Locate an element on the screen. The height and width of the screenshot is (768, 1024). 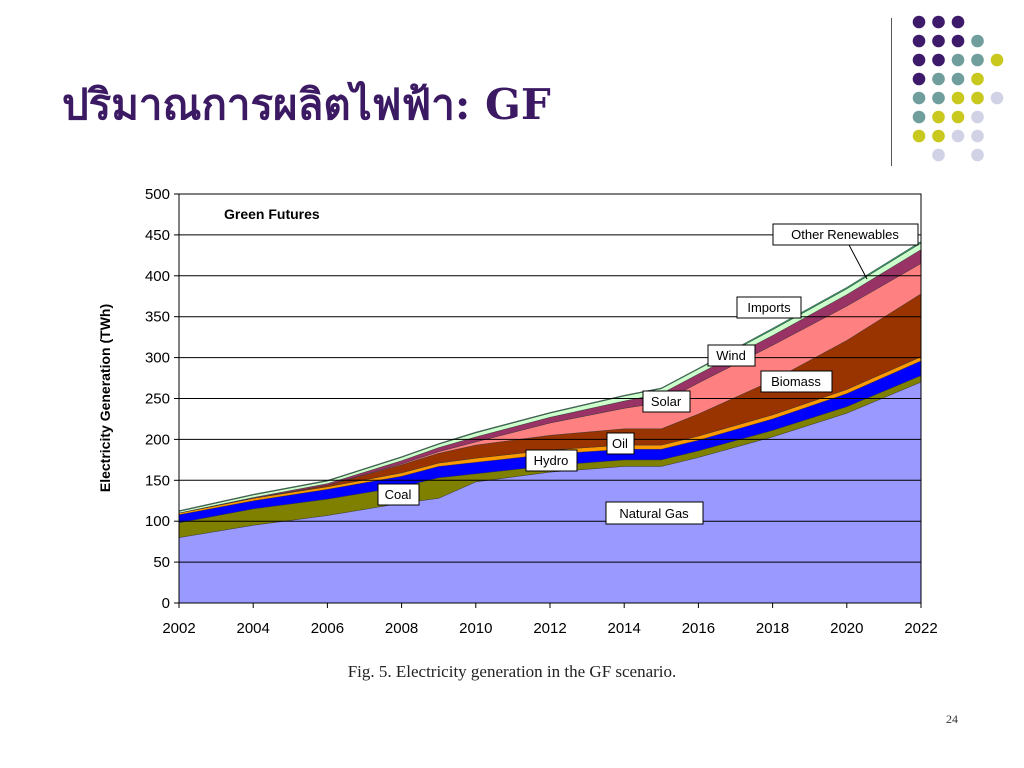
label-coal: Coal is located at coordinates (398, 494).